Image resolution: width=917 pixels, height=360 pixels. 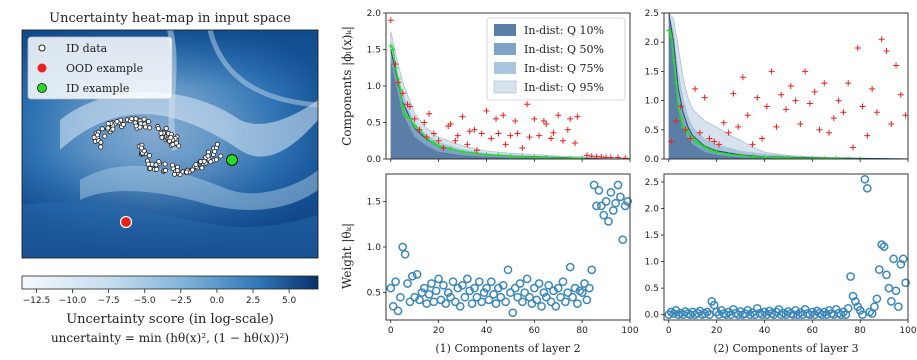 What do you see at coordinates (777, 87) in the screenshot?
I see `components-layer-3-panel: 0.0 0.5 1.0 1.5 2.0 2.5` at bounding box center [777, 87].